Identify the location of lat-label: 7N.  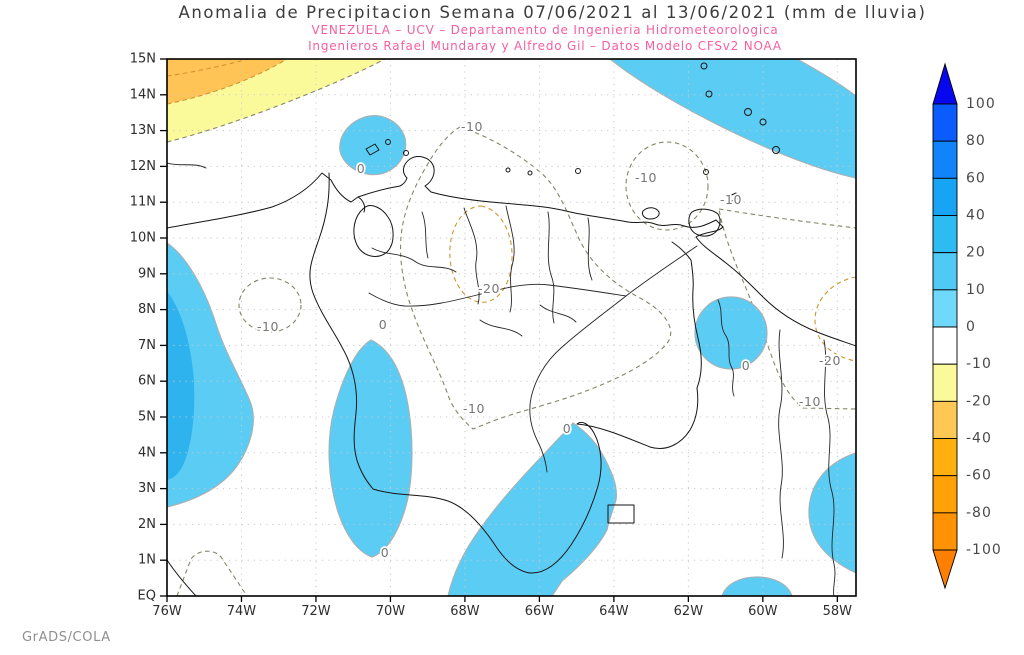
(147, 345).